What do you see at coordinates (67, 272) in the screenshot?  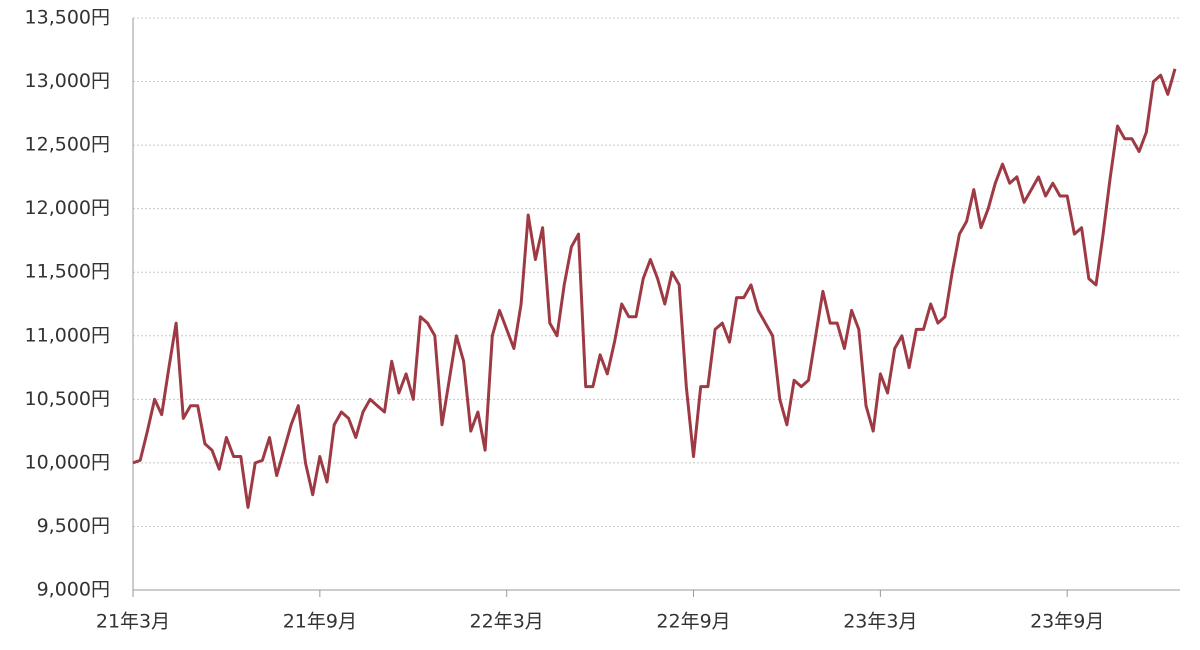 I see `y-tick-label: 11,500円` at bounding box center [67, 272].